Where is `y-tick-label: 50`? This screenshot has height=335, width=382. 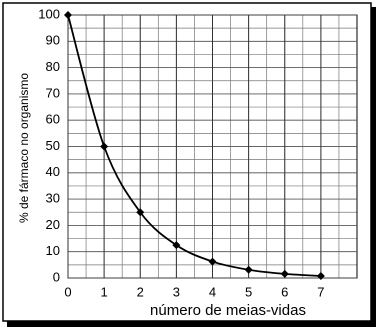
y-tick-label: 50 is located at coordinates (53, 145).